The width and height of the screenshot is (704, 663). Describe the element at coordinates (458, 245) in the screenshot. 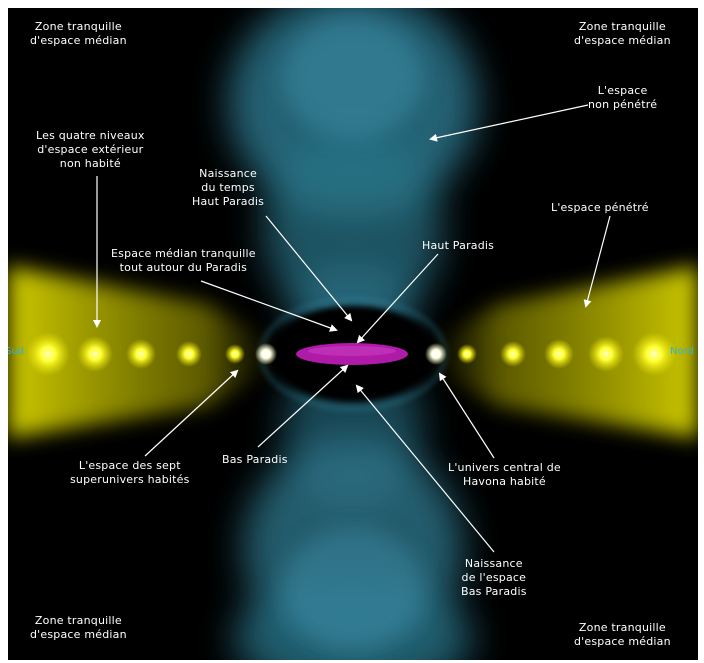

I see `label-upper-paradise: Haut Paradis` at that location.